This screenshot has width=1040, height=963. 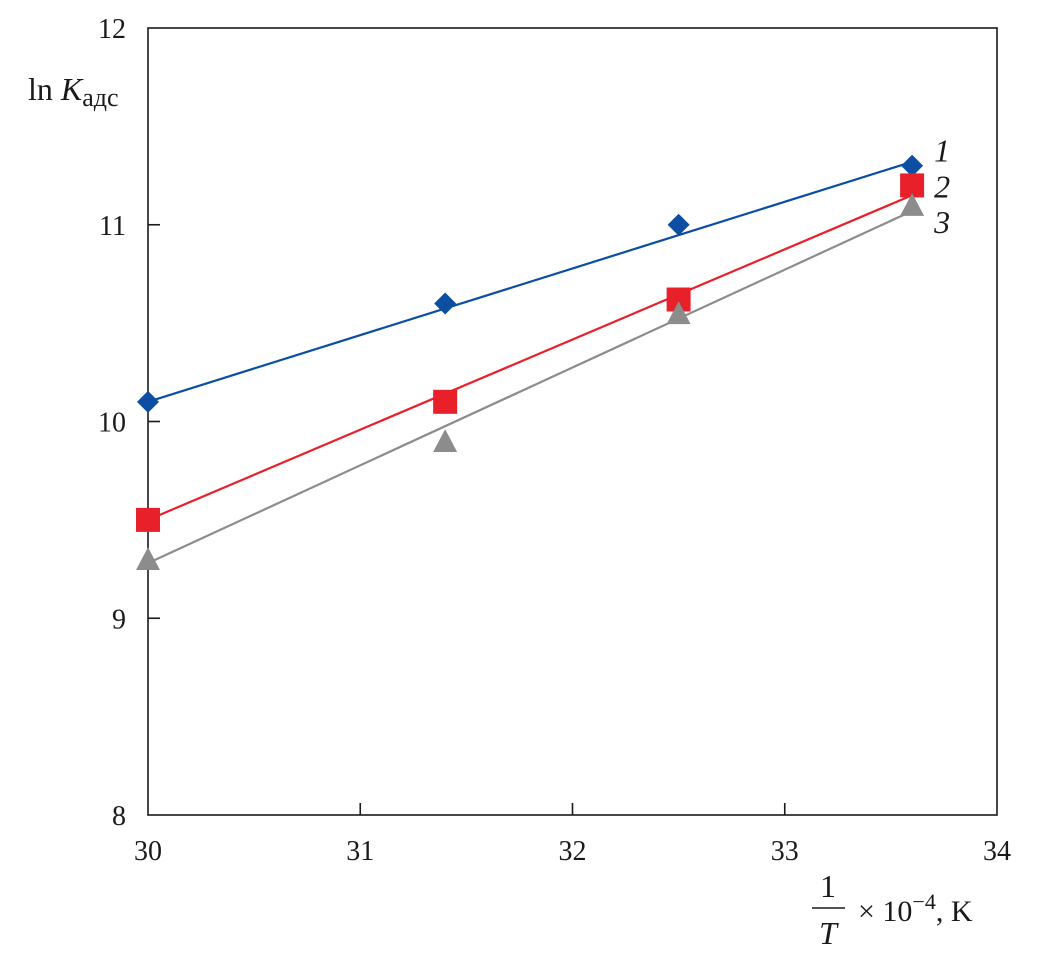 What do you see at coordinates (942, 151) in the screenshot?
I see `series-1-label: 1` at bounding box center [942, 151].